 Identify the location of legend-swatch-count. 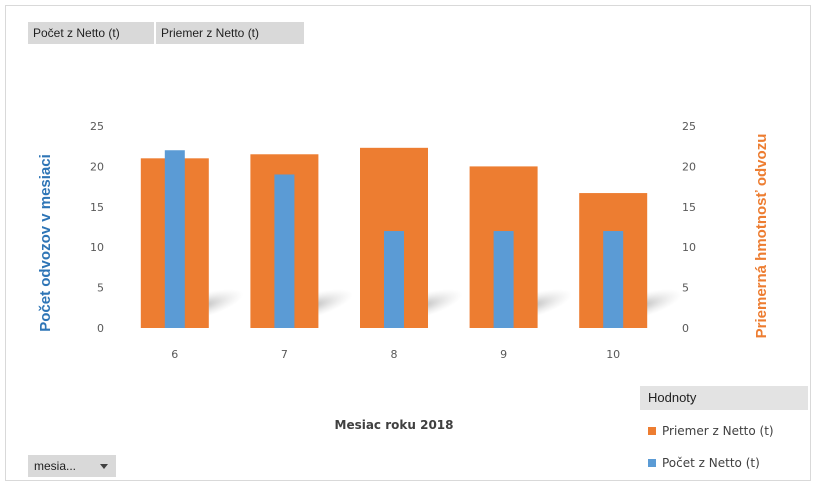
(652, 462).